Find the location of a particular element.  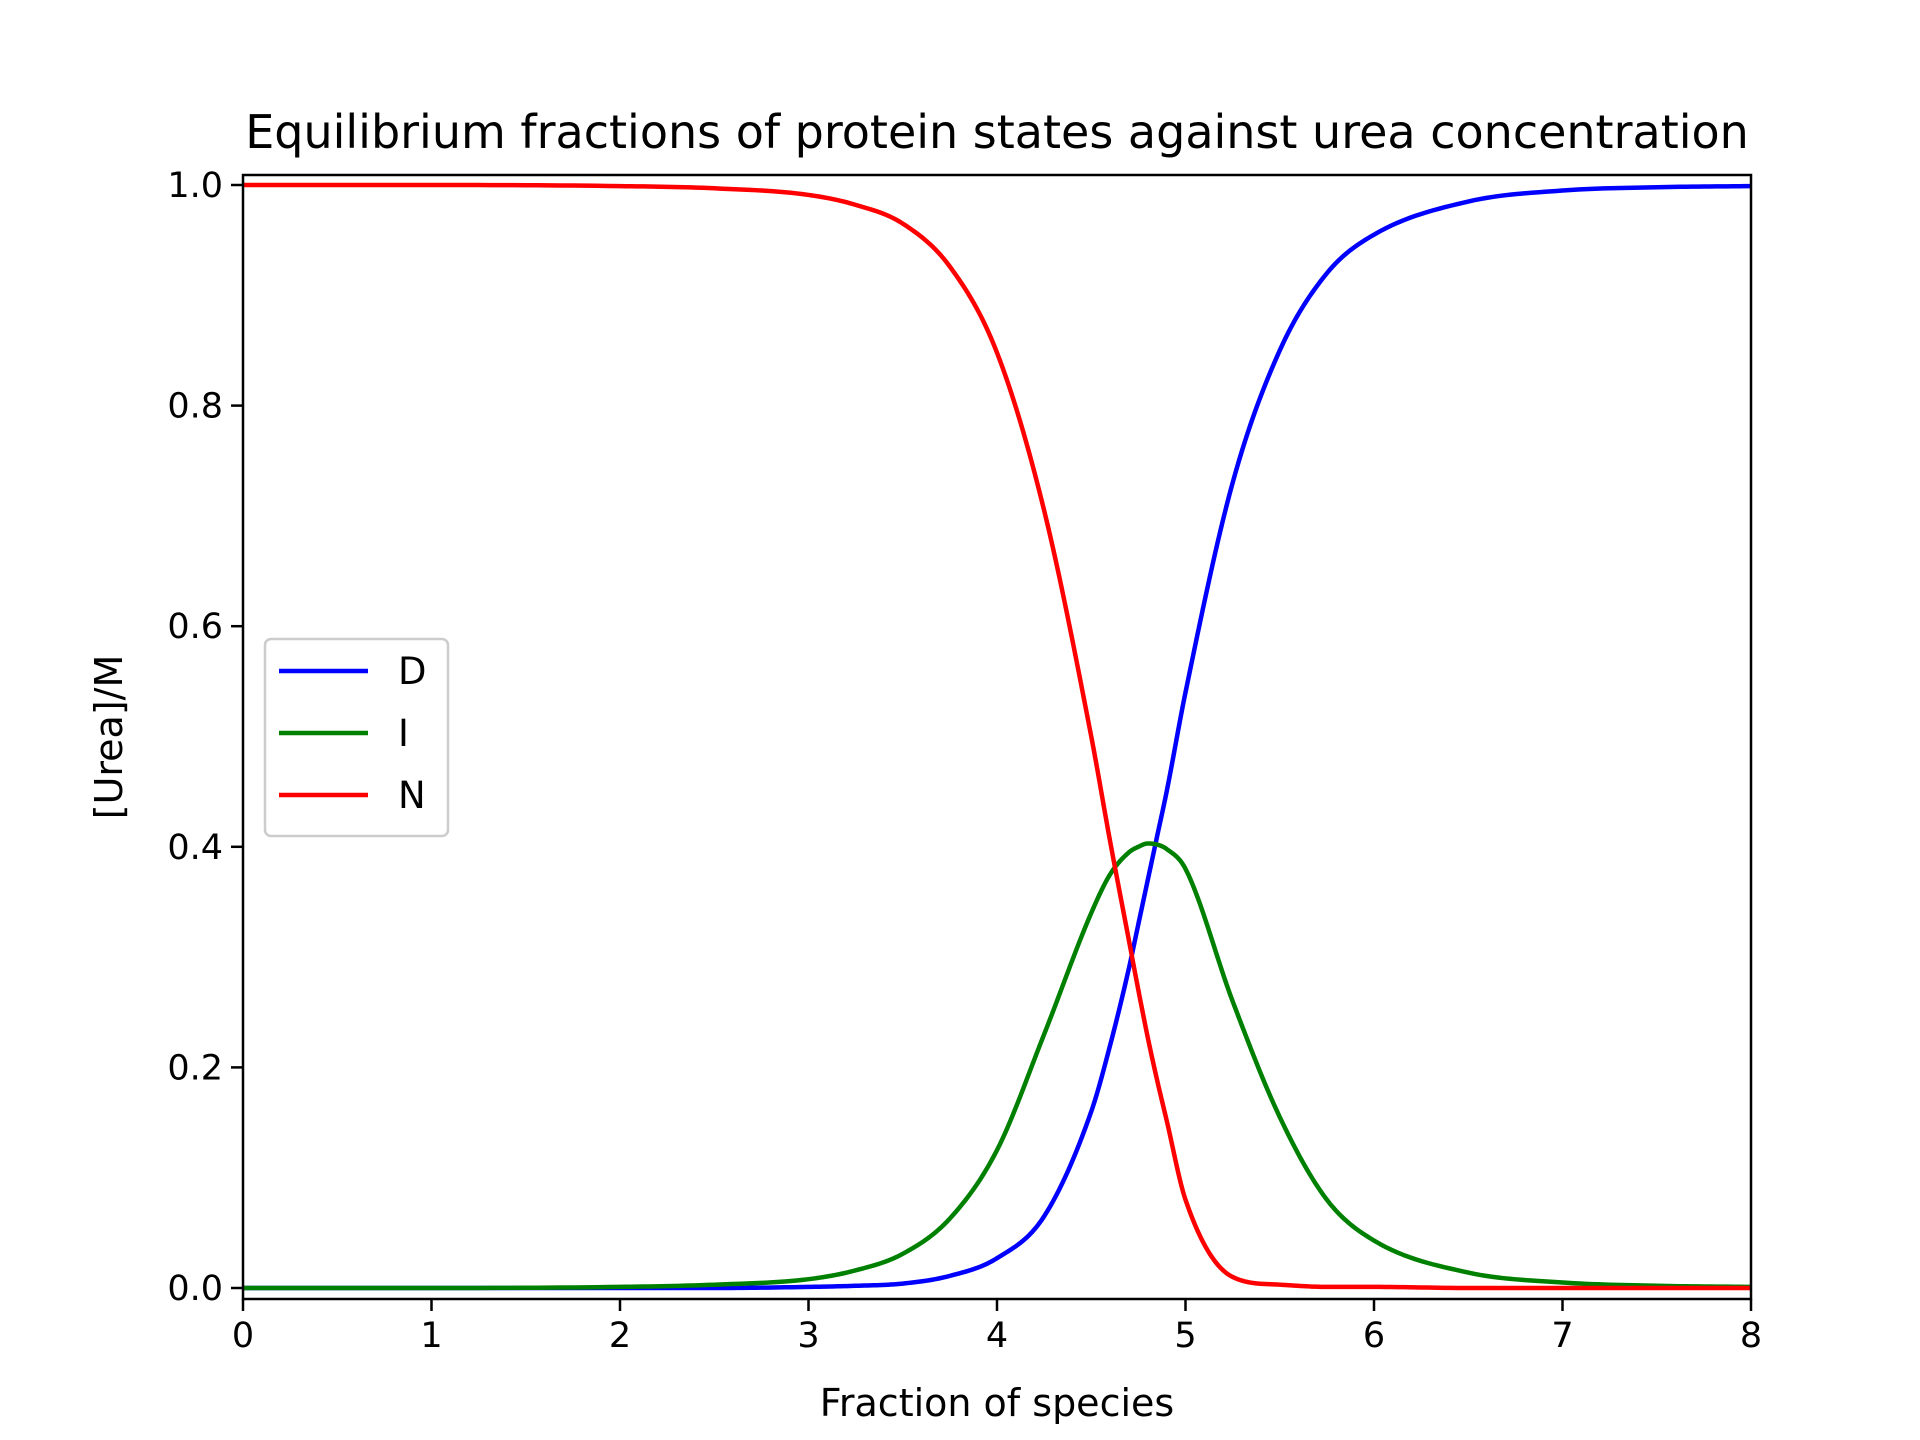

y-tick-label: 0.0 is located at coordinates (195, 1289).